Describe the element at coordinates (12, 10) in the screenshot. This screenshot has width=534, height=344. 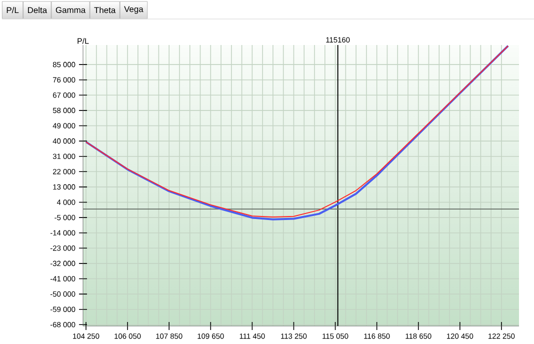
I see `text: P/L` at that location.